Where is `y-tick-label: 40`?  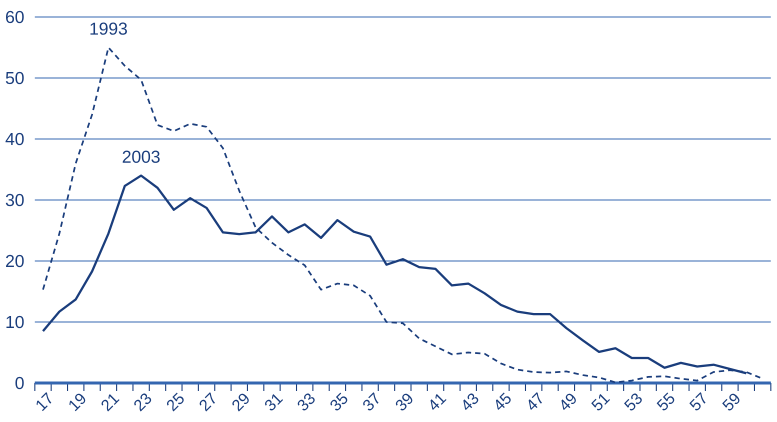 y-tick-label: 40 is located at coordinates (15, 139).